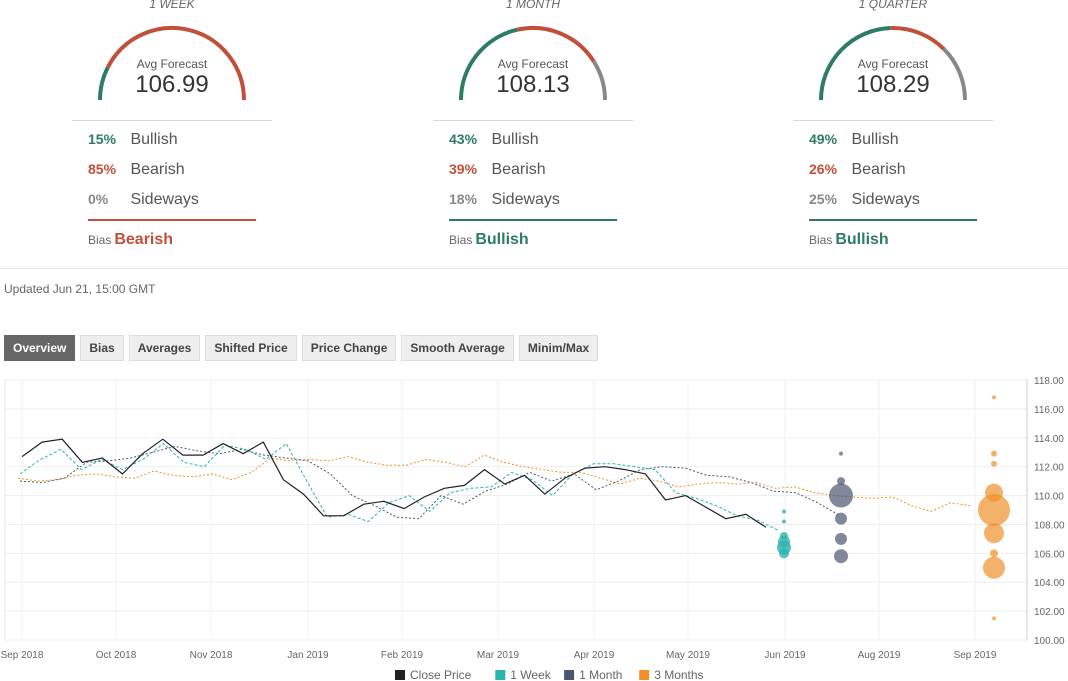 The image size is (1068, 681). I want to click on bias-value: Bearish, so click(144, 239).